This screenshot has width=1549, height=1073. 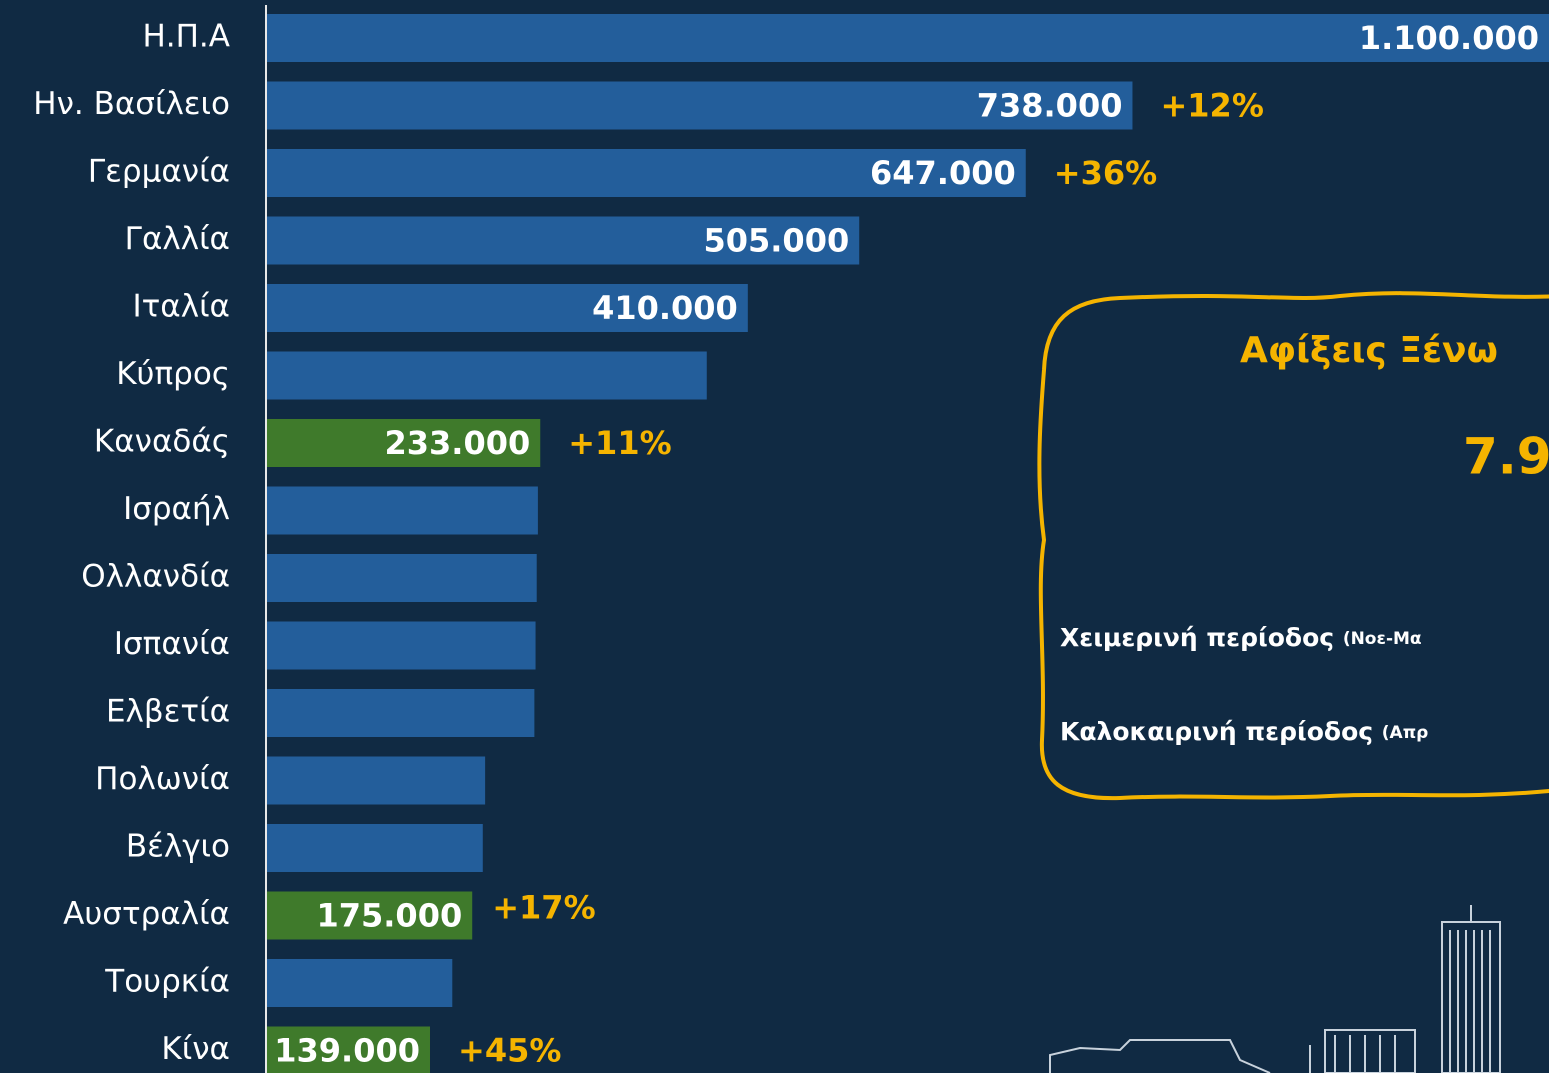 What do you see at coordinates (178, 847) in the screenshot?
I see `category-label: Βέλγιο` at bounding box center [178, 847].